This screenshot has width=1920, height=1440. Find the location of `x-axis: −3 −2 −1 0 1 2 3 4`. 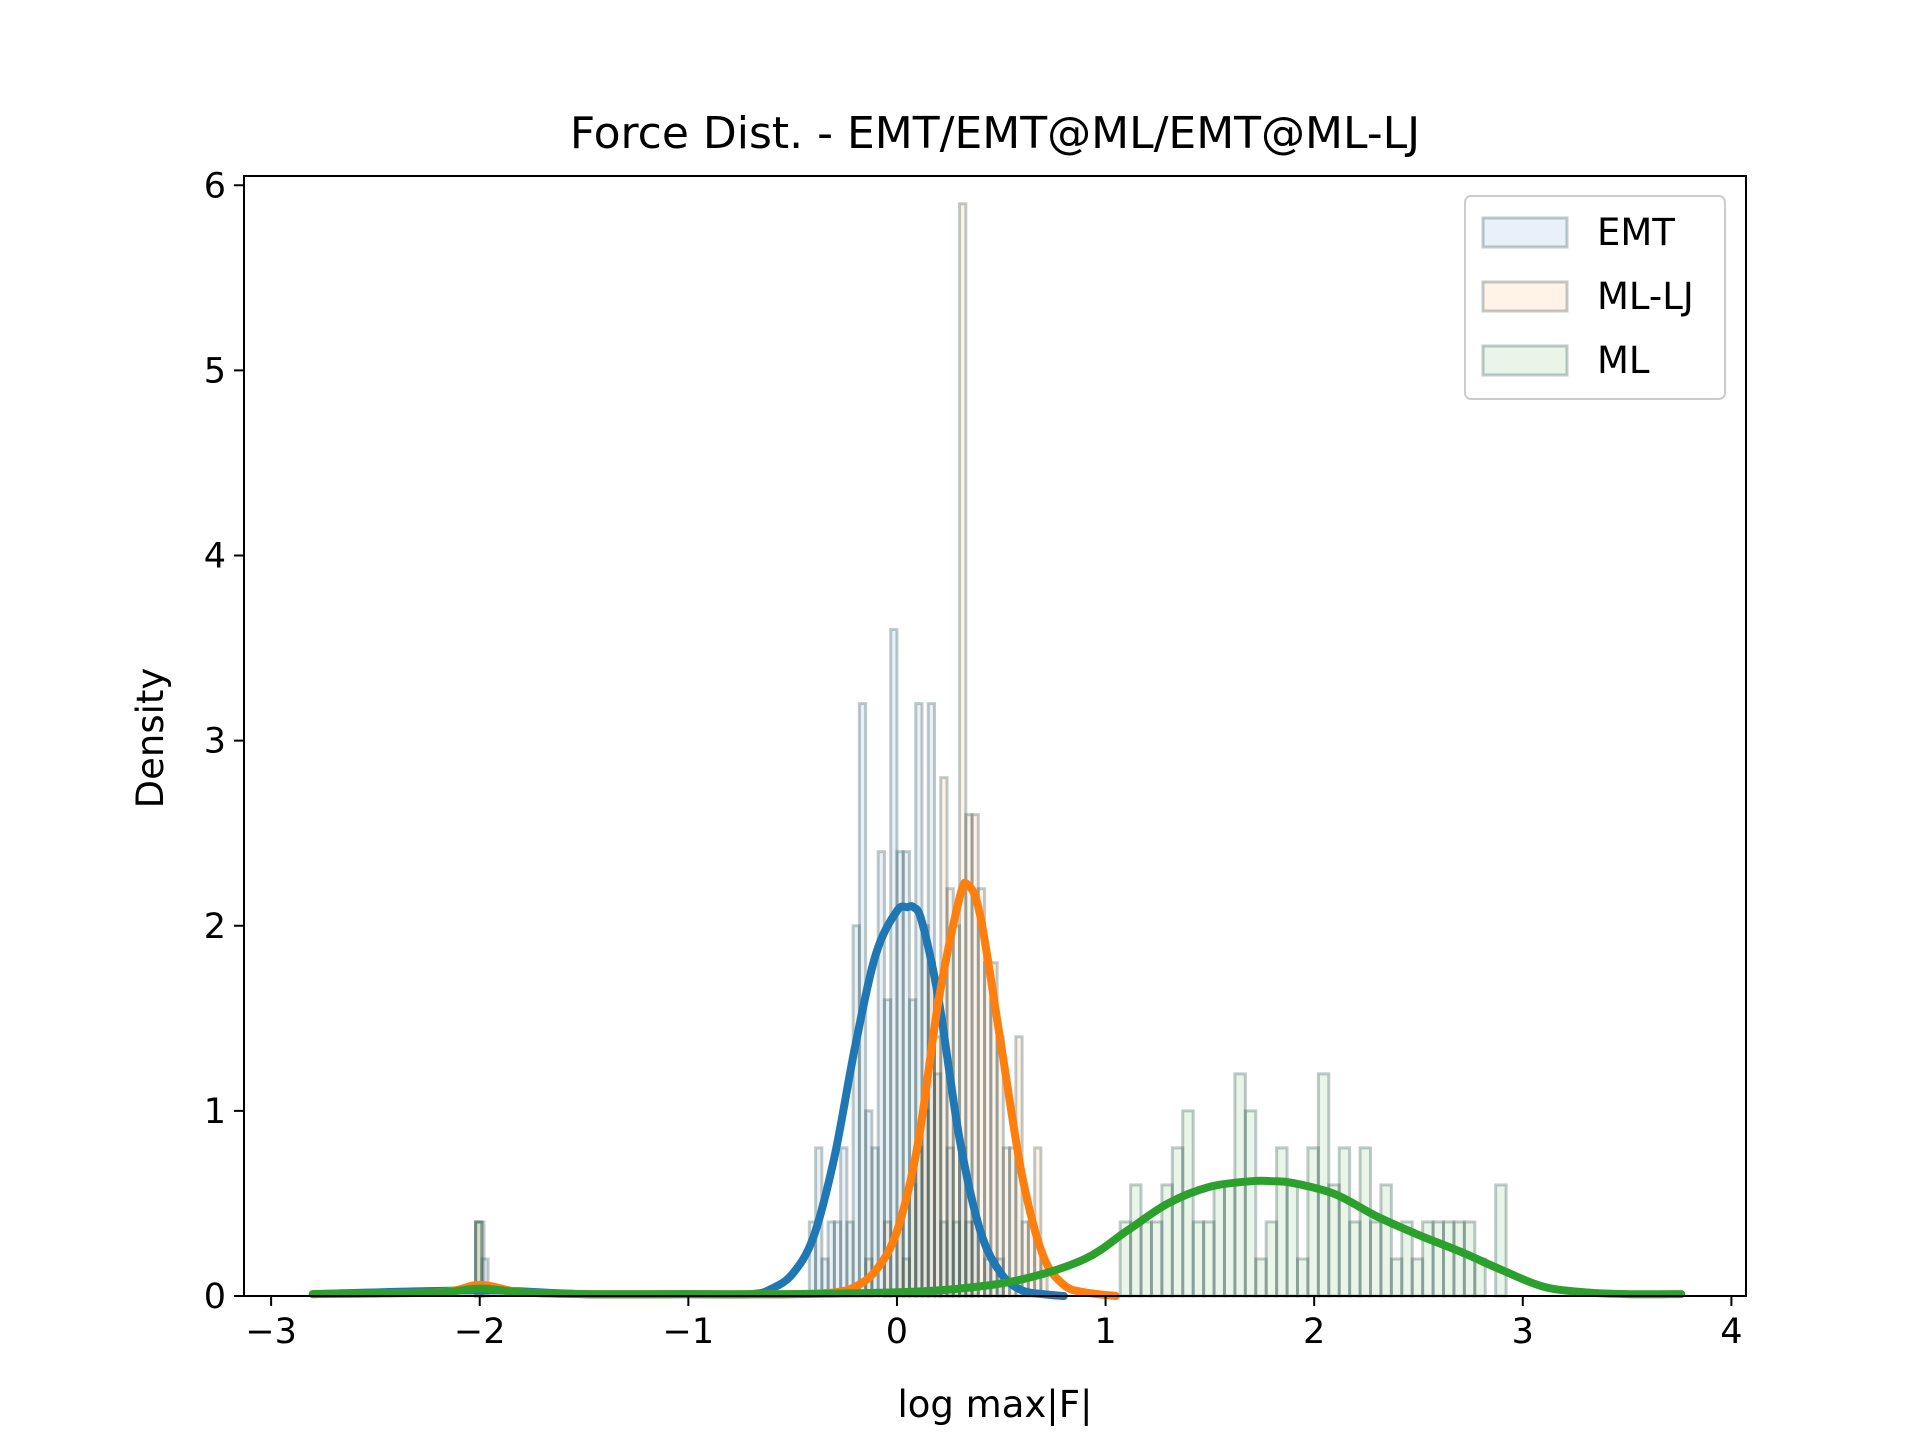

x-axis: −3 −2 −1 0 1 2 3 4 is located at coordinates (994, 1324).